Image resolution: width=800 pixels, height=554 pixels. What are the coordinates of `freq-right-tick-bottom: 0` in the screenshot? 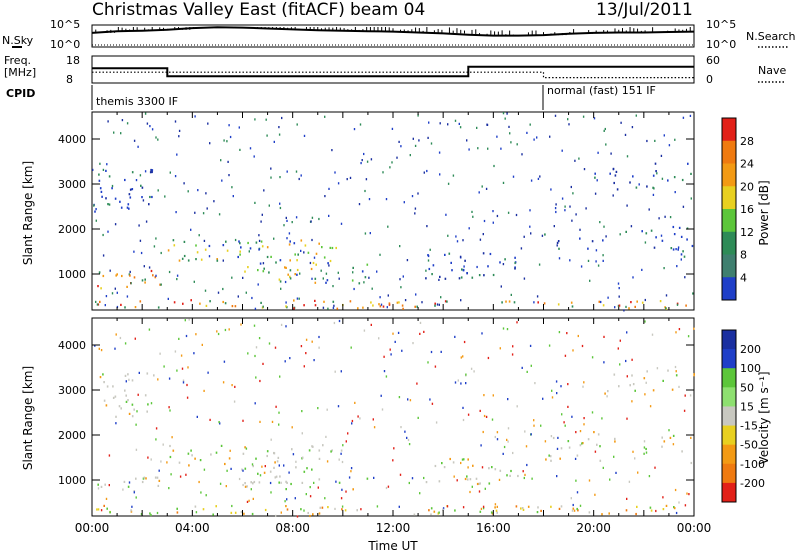 It's located at (709, 79).